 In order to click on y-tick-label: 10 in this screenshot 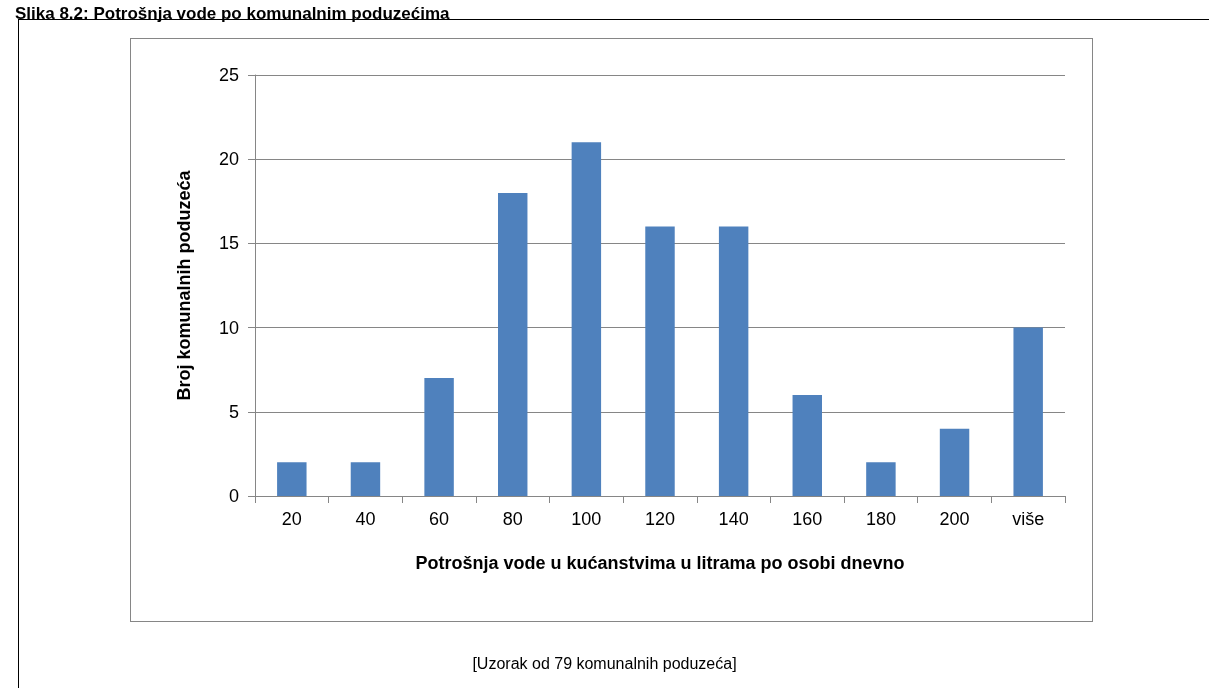, I will do `click(228, 327)`.